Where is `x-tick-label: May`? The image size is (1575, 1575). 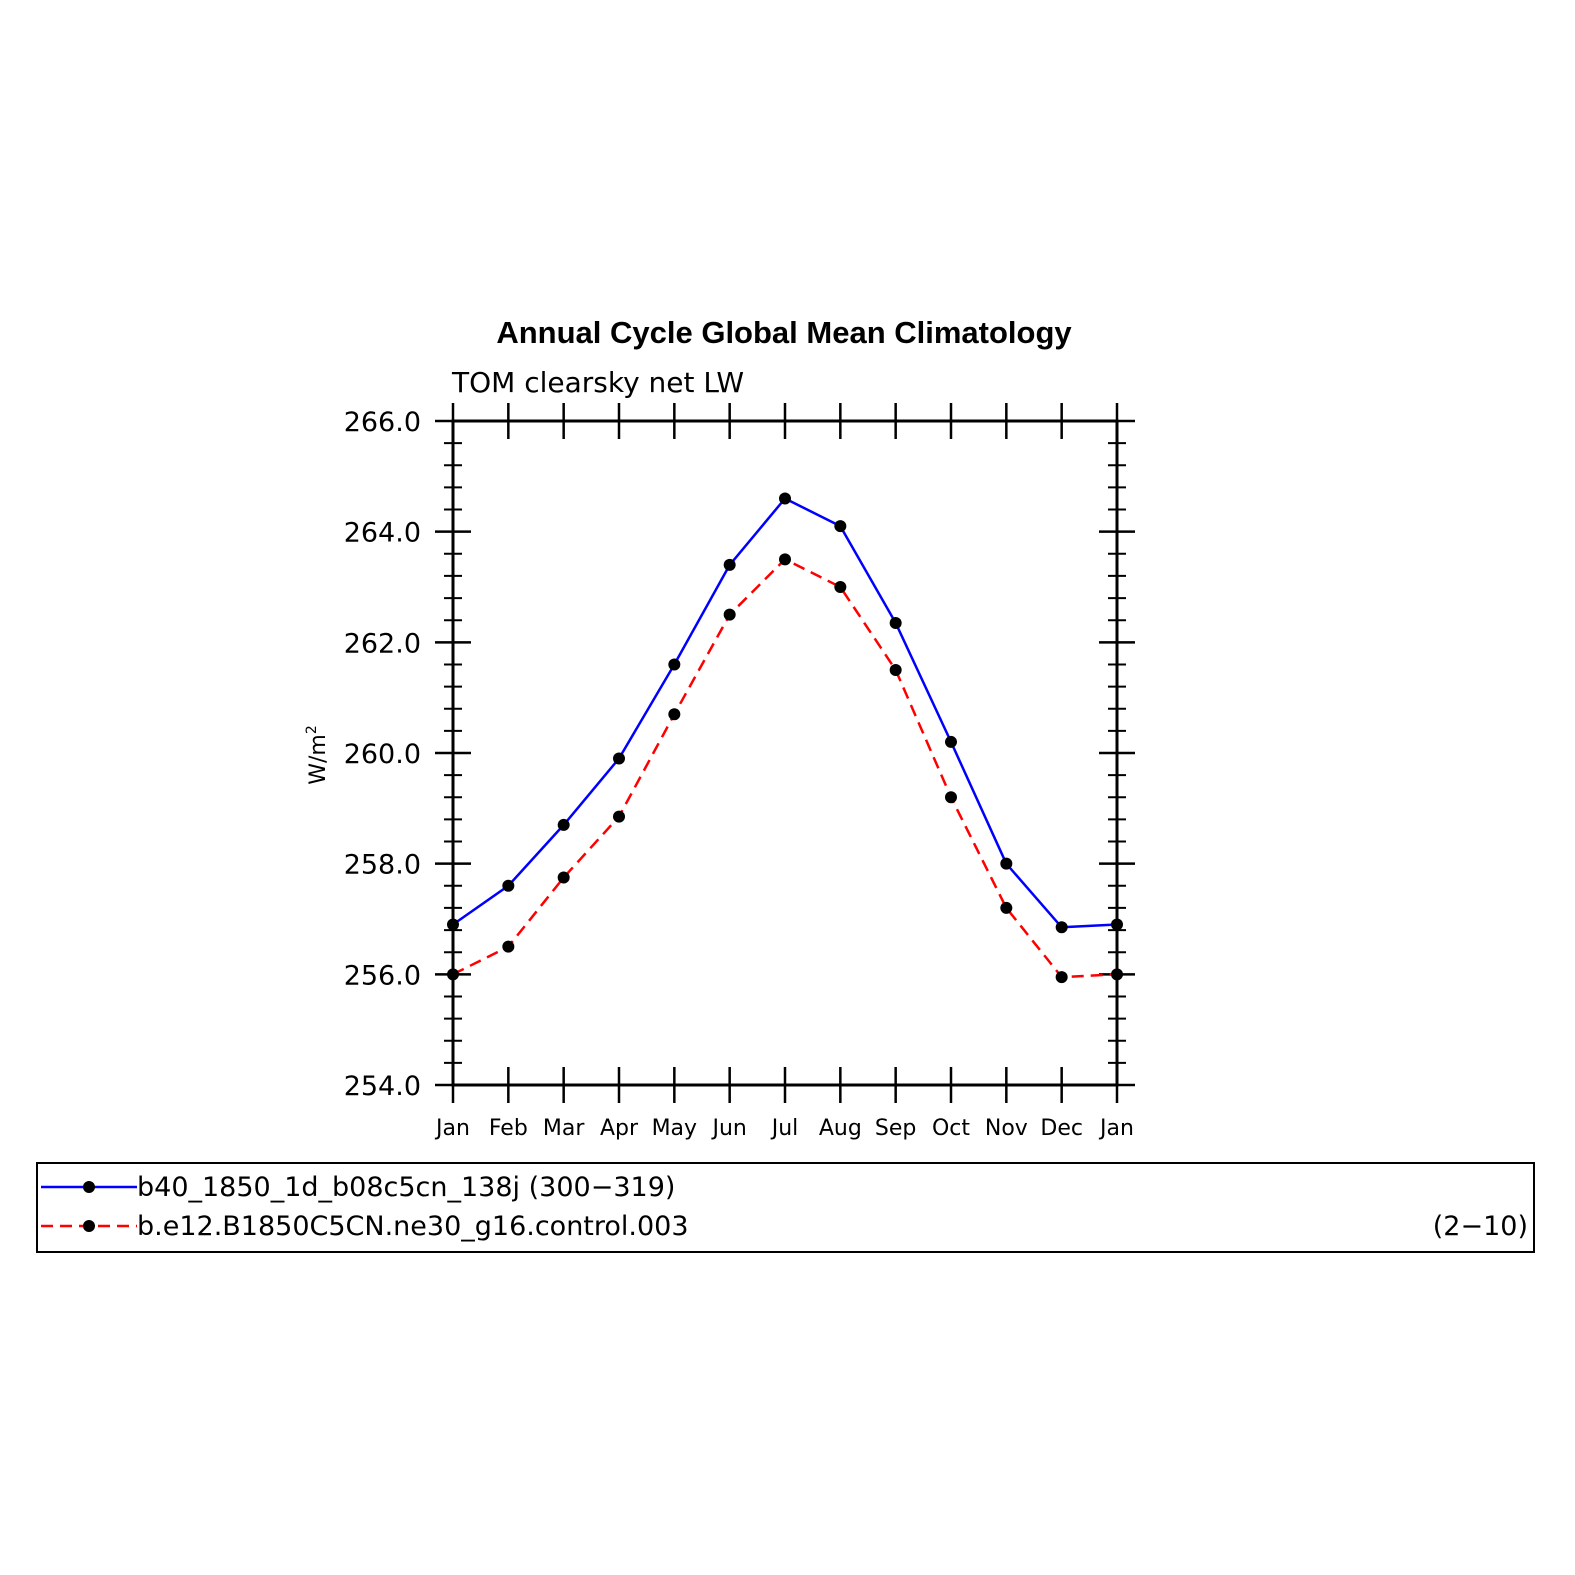
x-tick-label: May is located at coordinates (674, 1128).